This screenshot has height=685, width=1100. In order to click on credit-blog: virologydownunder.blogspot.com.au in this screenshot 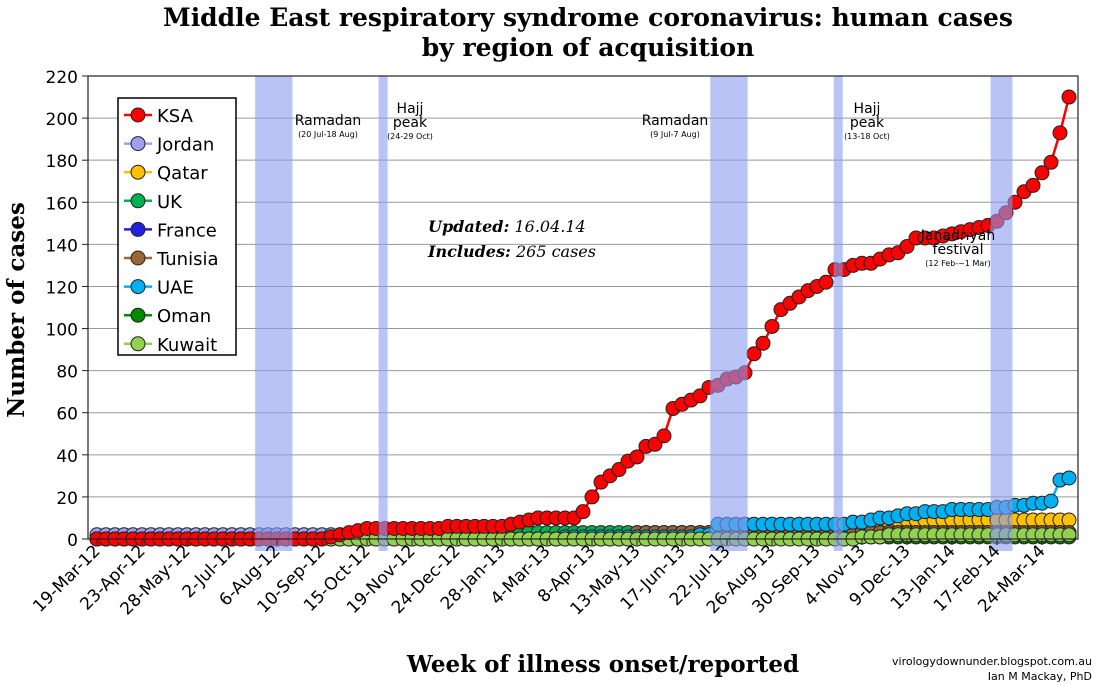, I will do `click(992, 661)`.